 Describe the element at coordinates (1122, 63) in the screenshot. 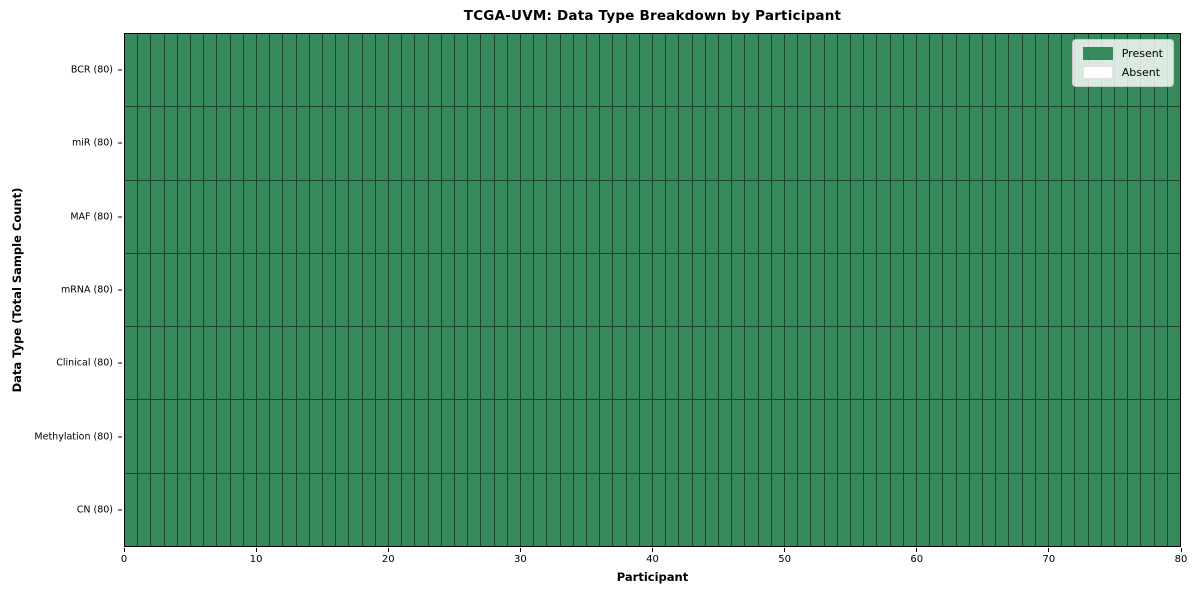

I see `legend: Present Absent` at that location.